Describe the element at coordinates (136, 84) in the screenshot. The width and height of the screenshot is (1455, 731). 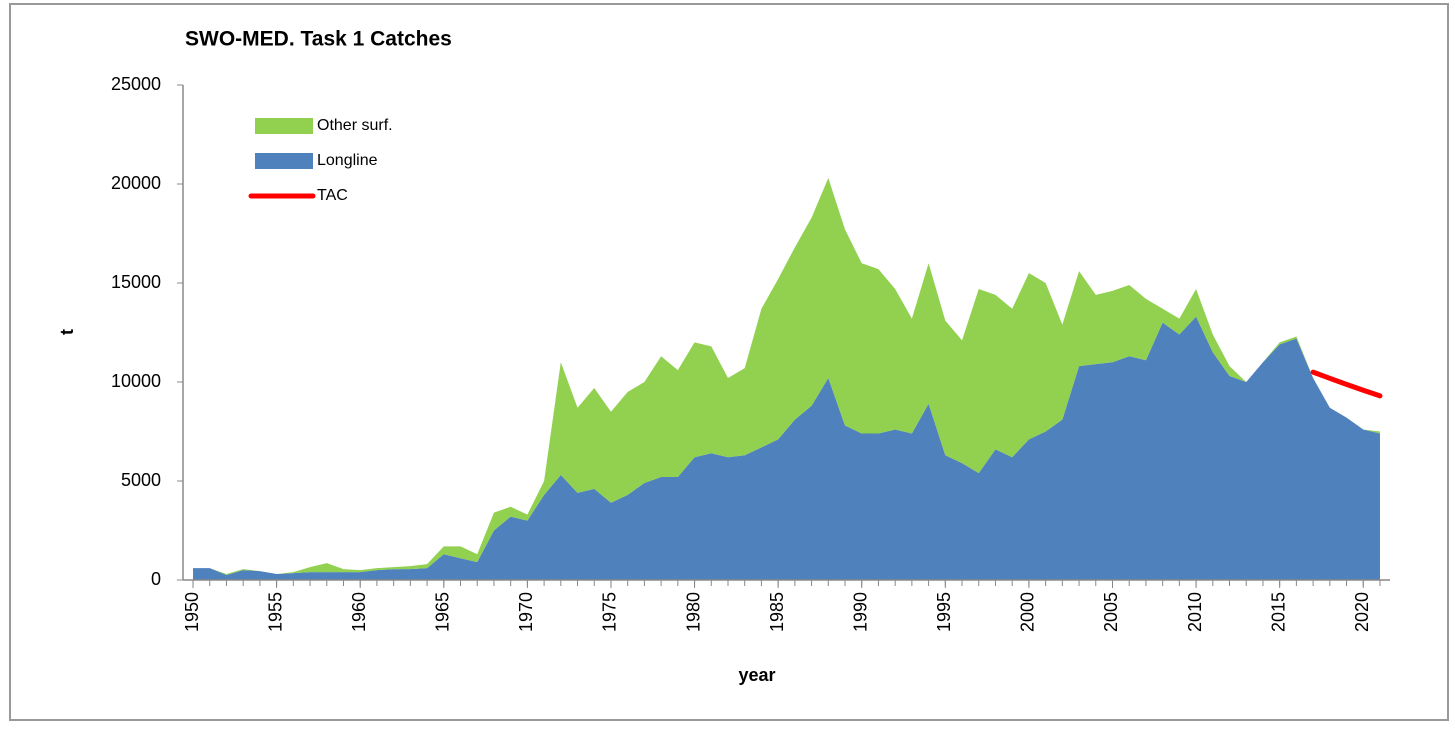
I see `y-tick-label: 25000` at that location.